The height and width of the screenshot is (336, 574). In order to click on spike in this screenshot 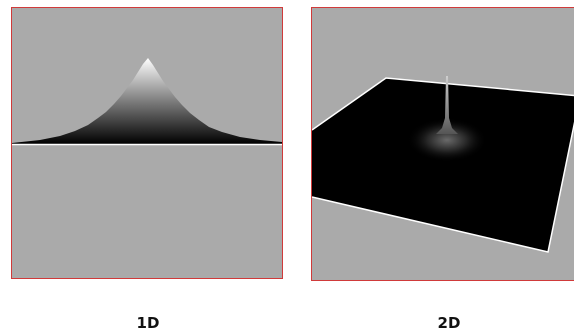, I will do `click(447, 105)`.